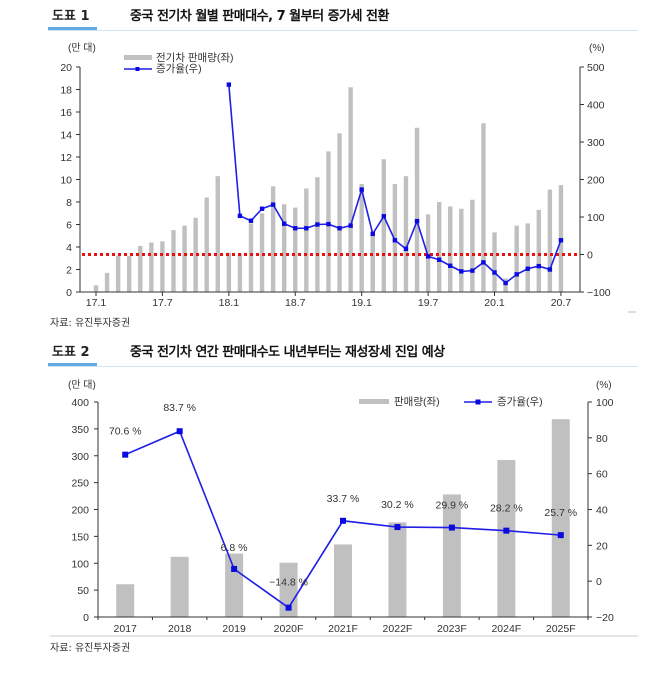  Describe the element at coordinates (80, 403) in the screenshot. I see `y-tick-label: 400` at that location.